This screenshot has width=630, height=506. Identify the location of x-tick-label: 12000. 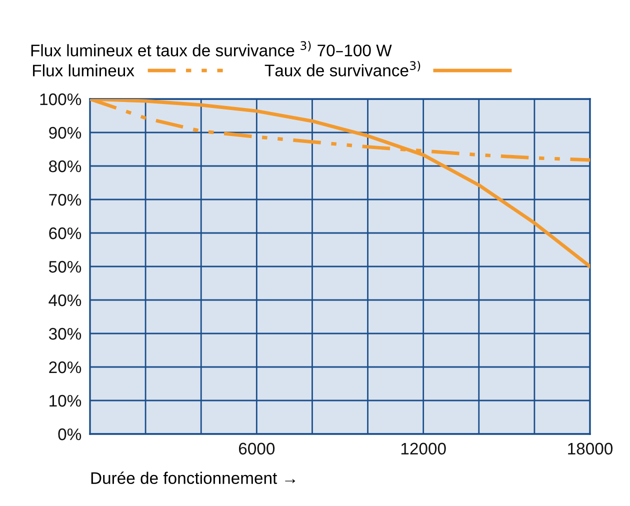
(423, 448).